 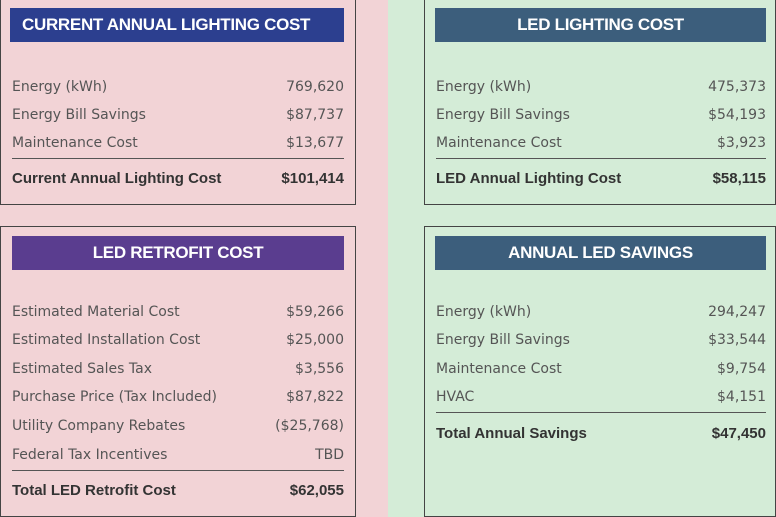 What do you see at coordinates (96, 312) in the screenshot?
I see `row-label: Estimated Material Cost` at bounding box center [96, 312].